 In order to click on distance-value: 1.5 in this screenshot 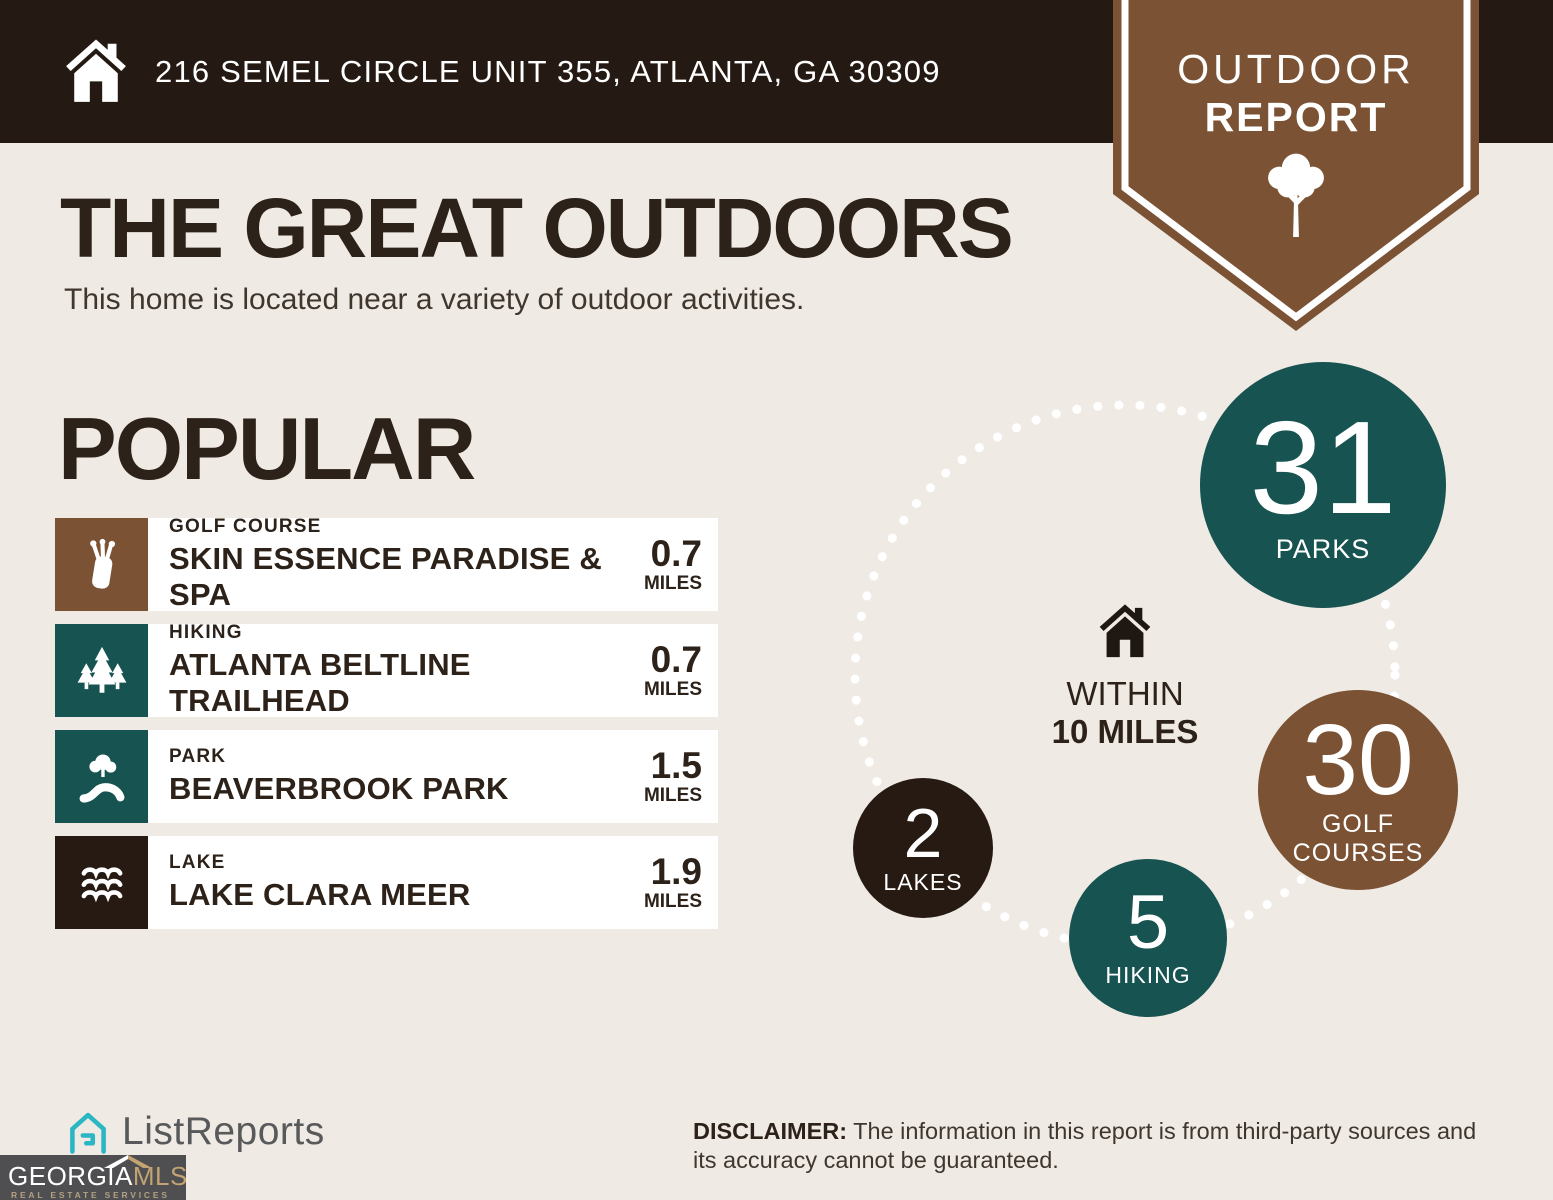, I will do `click(676, 765)`.